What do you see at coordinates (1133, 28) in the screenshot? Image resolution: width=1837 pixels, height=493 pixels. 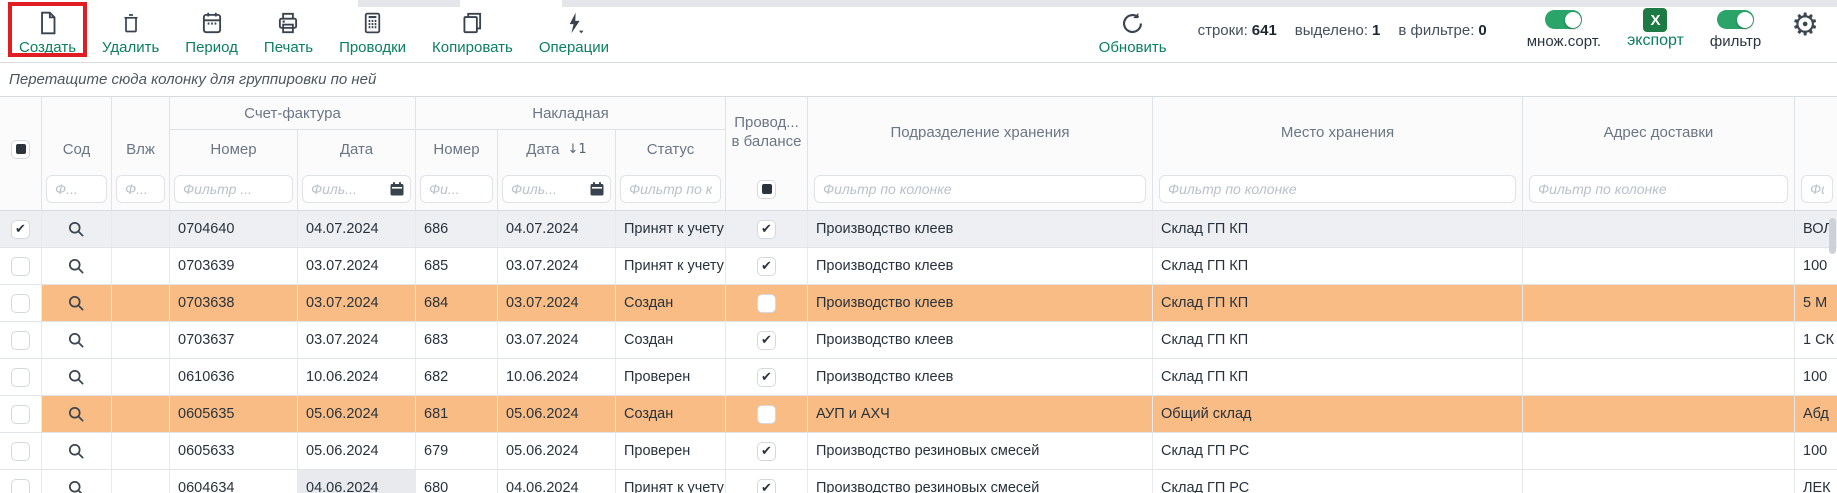 I see `refresh-button: Обновить` at bounding box center [1133, 28].